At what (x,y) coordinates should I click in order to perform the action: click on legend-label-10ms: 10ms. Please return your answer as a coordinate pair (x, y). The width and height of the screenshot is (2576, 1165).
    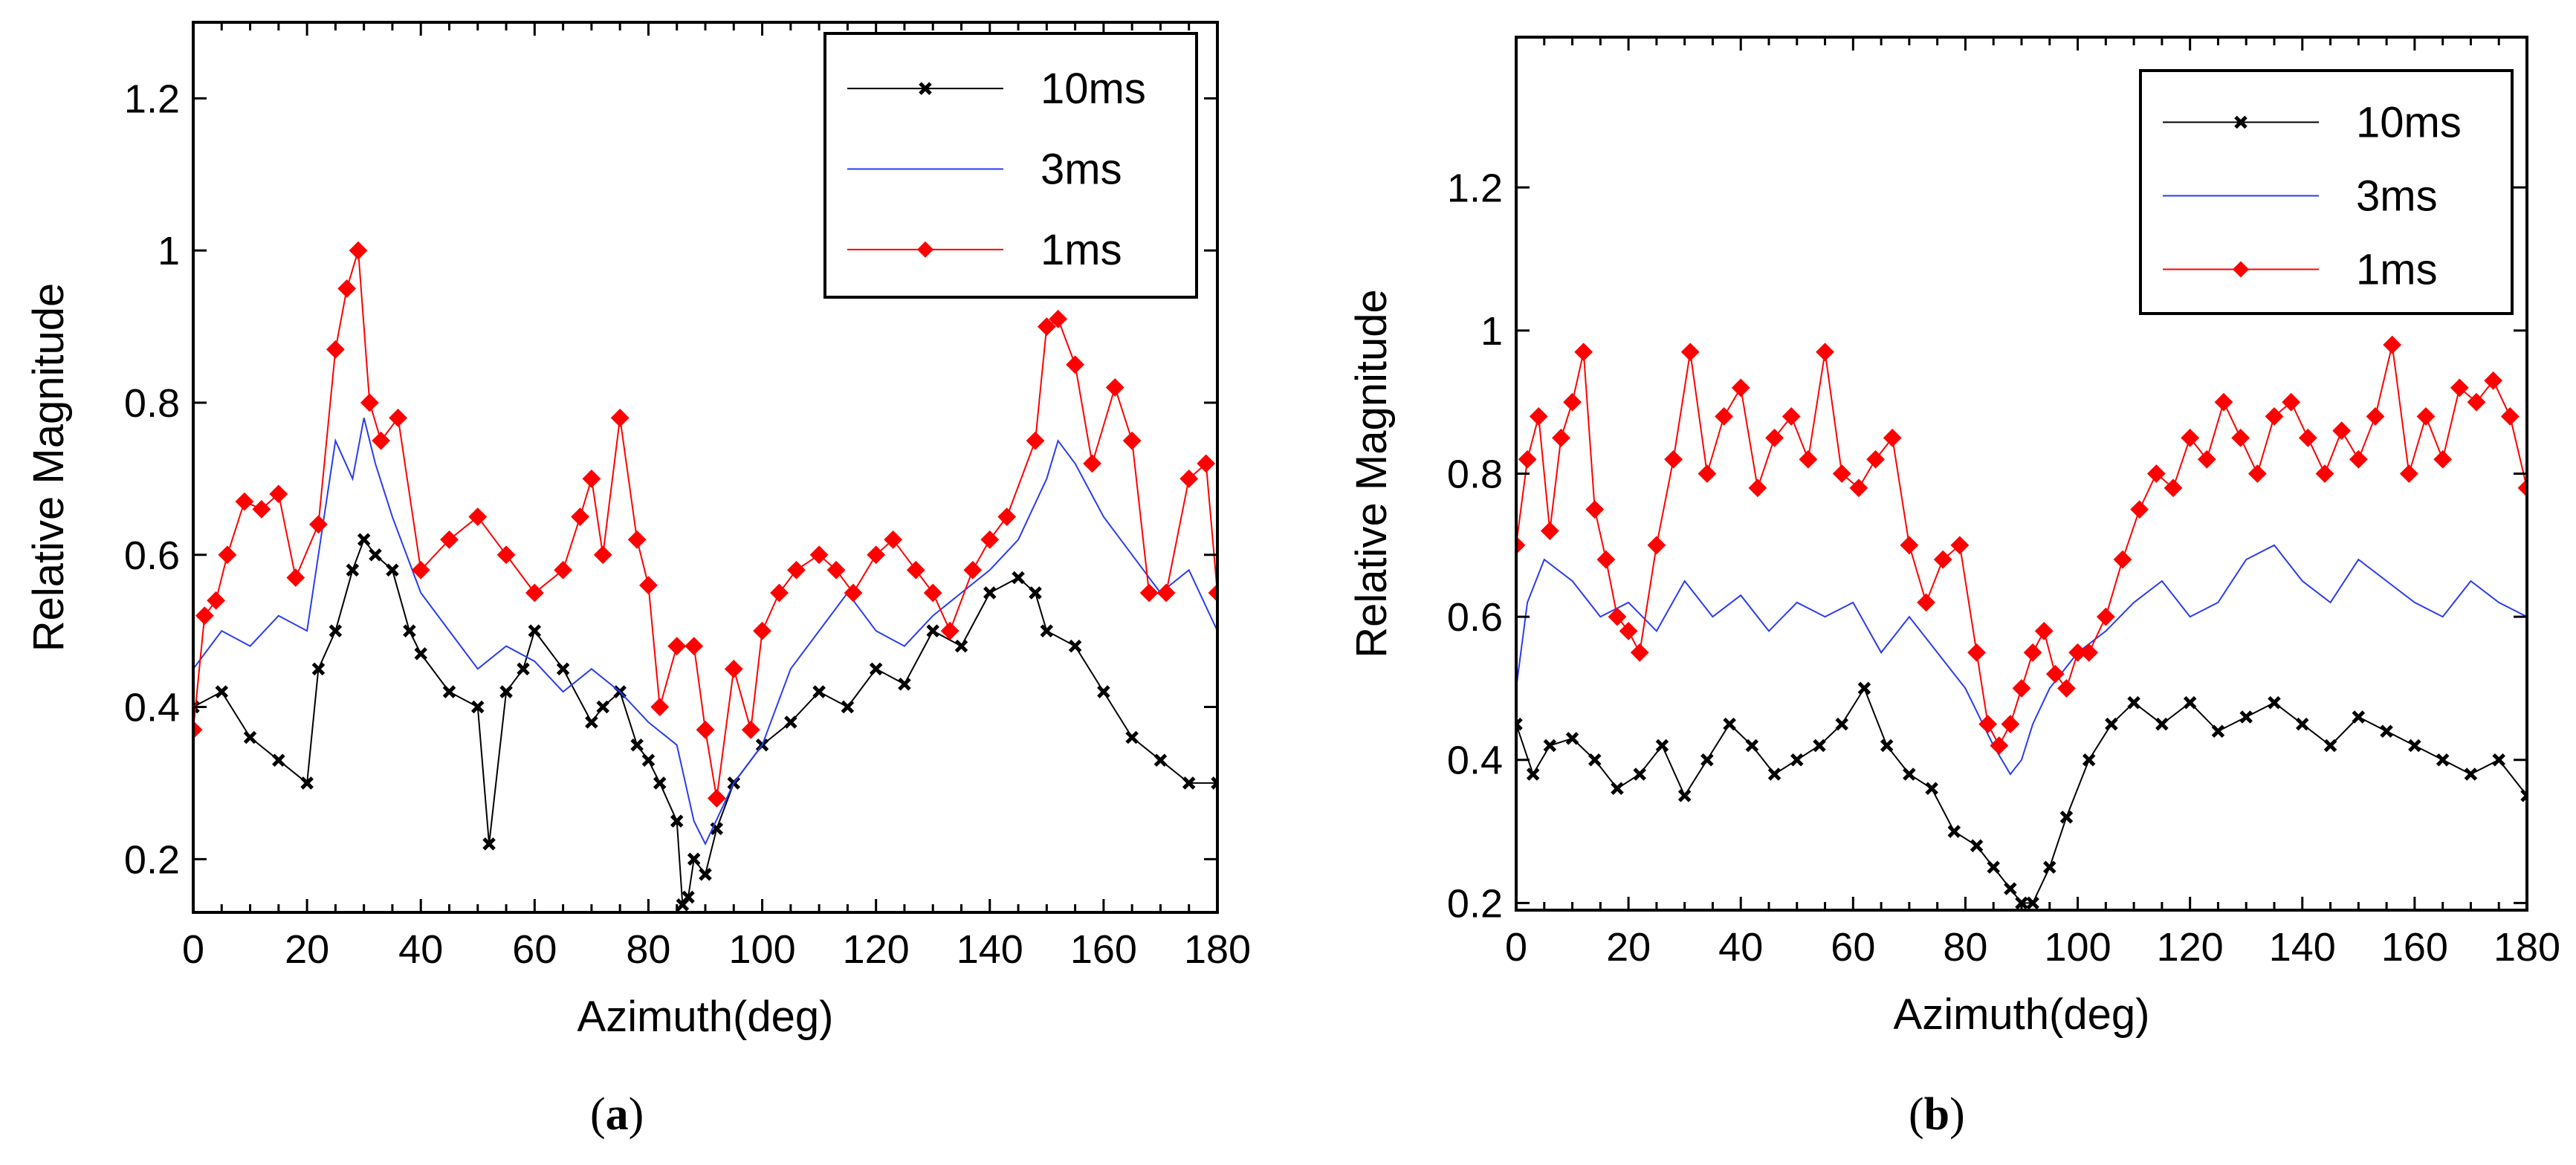
    Looking at the image, I should click on (2409, 123).